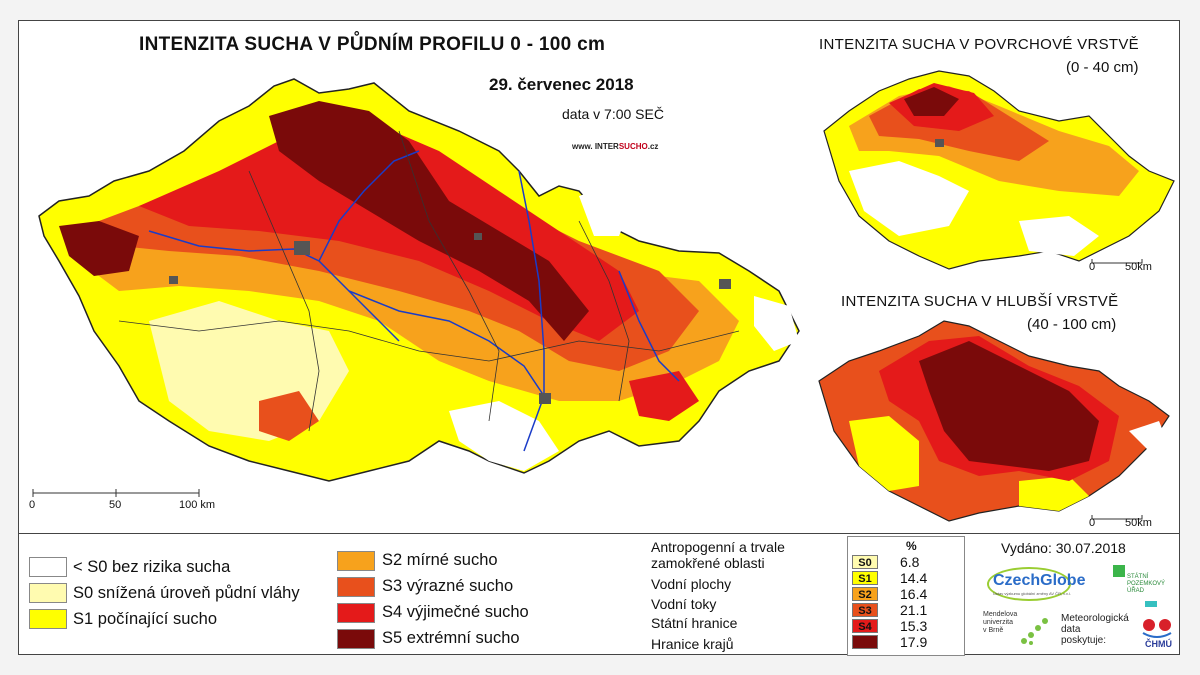 The height and width of the screenshot is (675, 1200). What do you see at coordinates (145, 619) in the screenshot?
I see `legend-label-s1: S1 počínající sucho` at bounding box center [145, 619].